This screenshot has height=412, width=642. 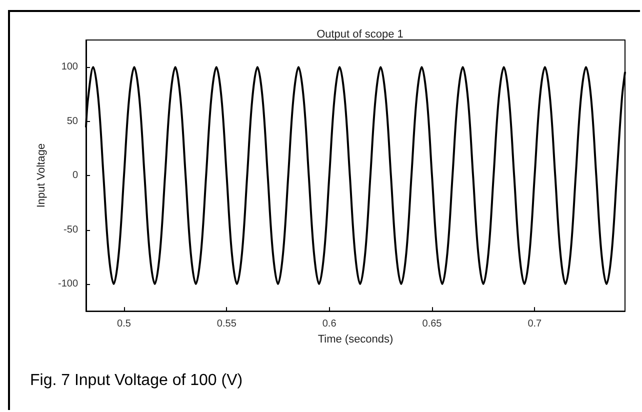 I want to click on x-axis-title: Time (seconds), so click(x=356, y=340).